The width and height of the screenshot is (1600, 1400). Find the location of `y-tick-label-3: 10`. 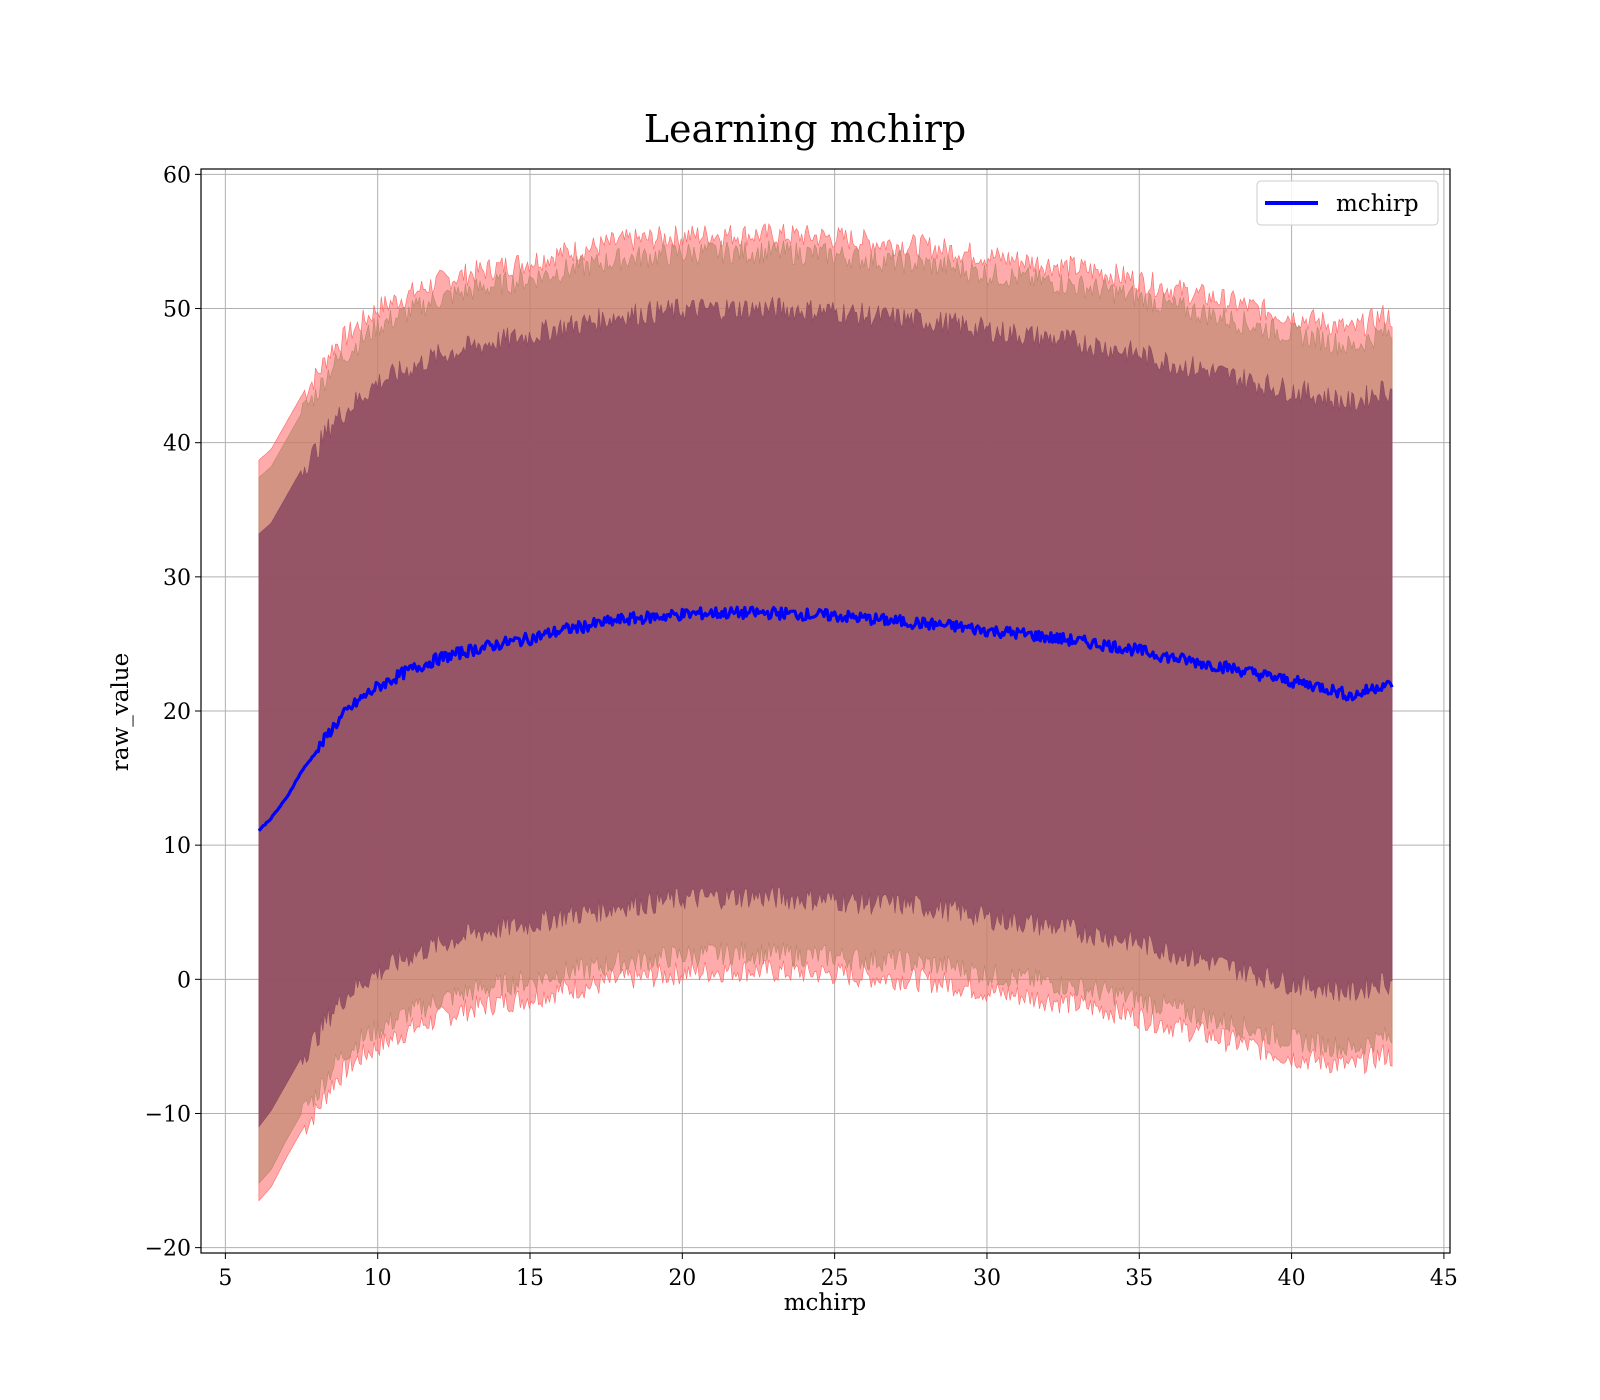

y-tick-label-3: 10 is located at coordinates (177, 846).